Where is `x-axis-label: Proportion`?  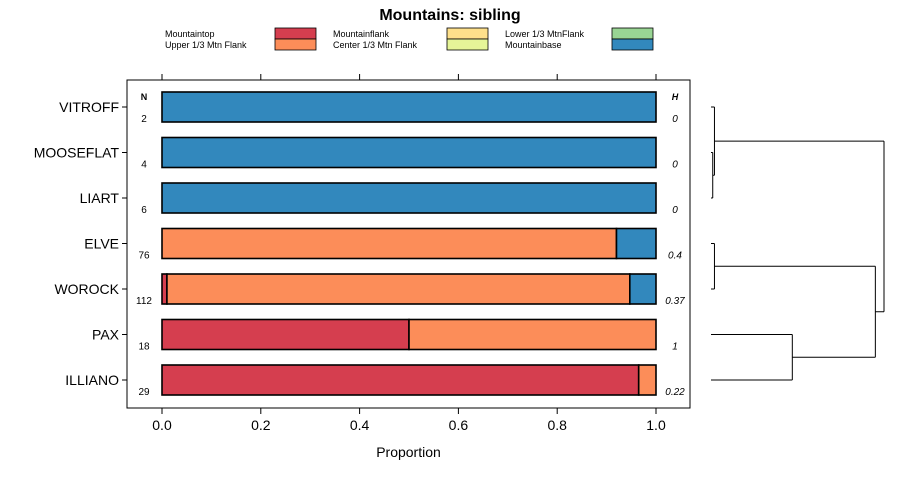
x-axis-label: Proportion is located at coordinates (408, 452).